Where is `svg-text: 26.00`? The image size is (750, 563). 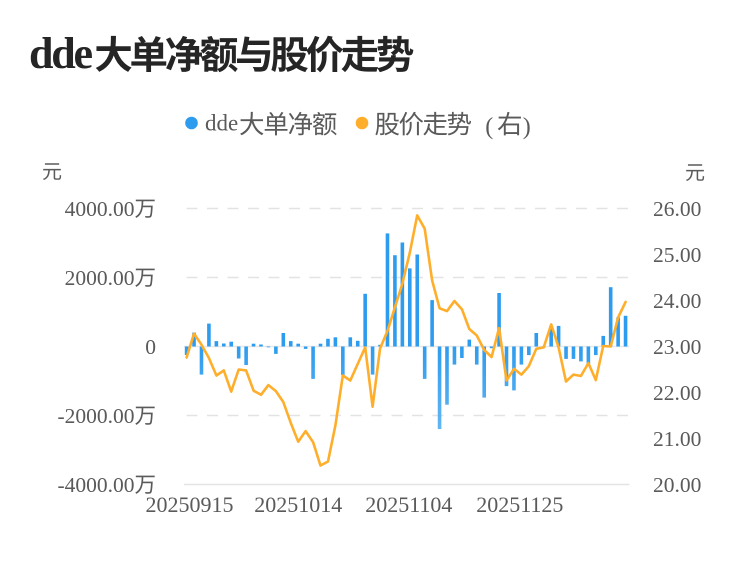 svg-text: 26.00 is located at coordinates (677, 209).